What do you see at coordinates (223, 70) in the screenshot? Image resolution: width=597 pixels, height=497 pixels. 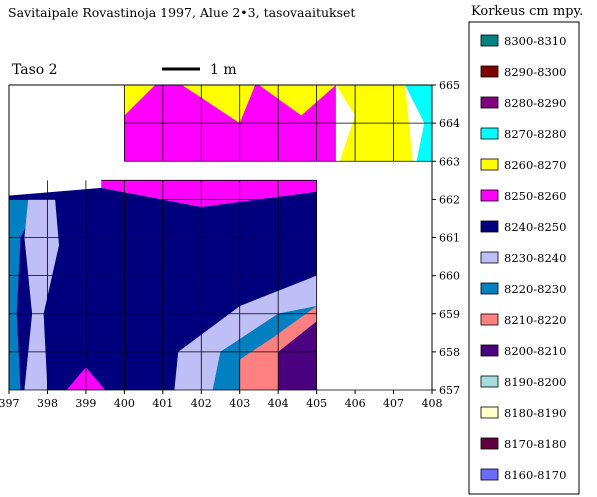 I see `scale-bar-label: 1 m` at bounding box center [223, 70].